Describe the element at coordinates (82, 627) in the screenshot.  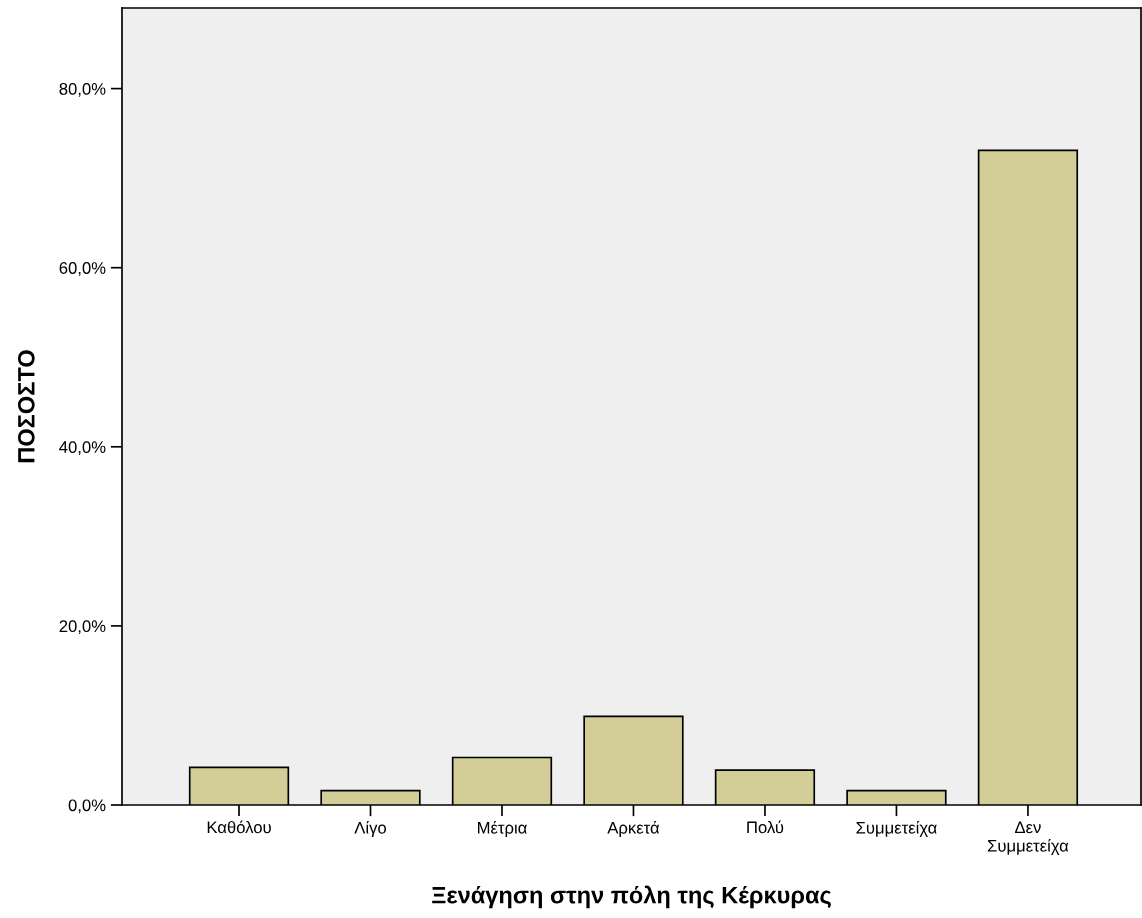
I see `y-tick-label: 20,0%` at that location.